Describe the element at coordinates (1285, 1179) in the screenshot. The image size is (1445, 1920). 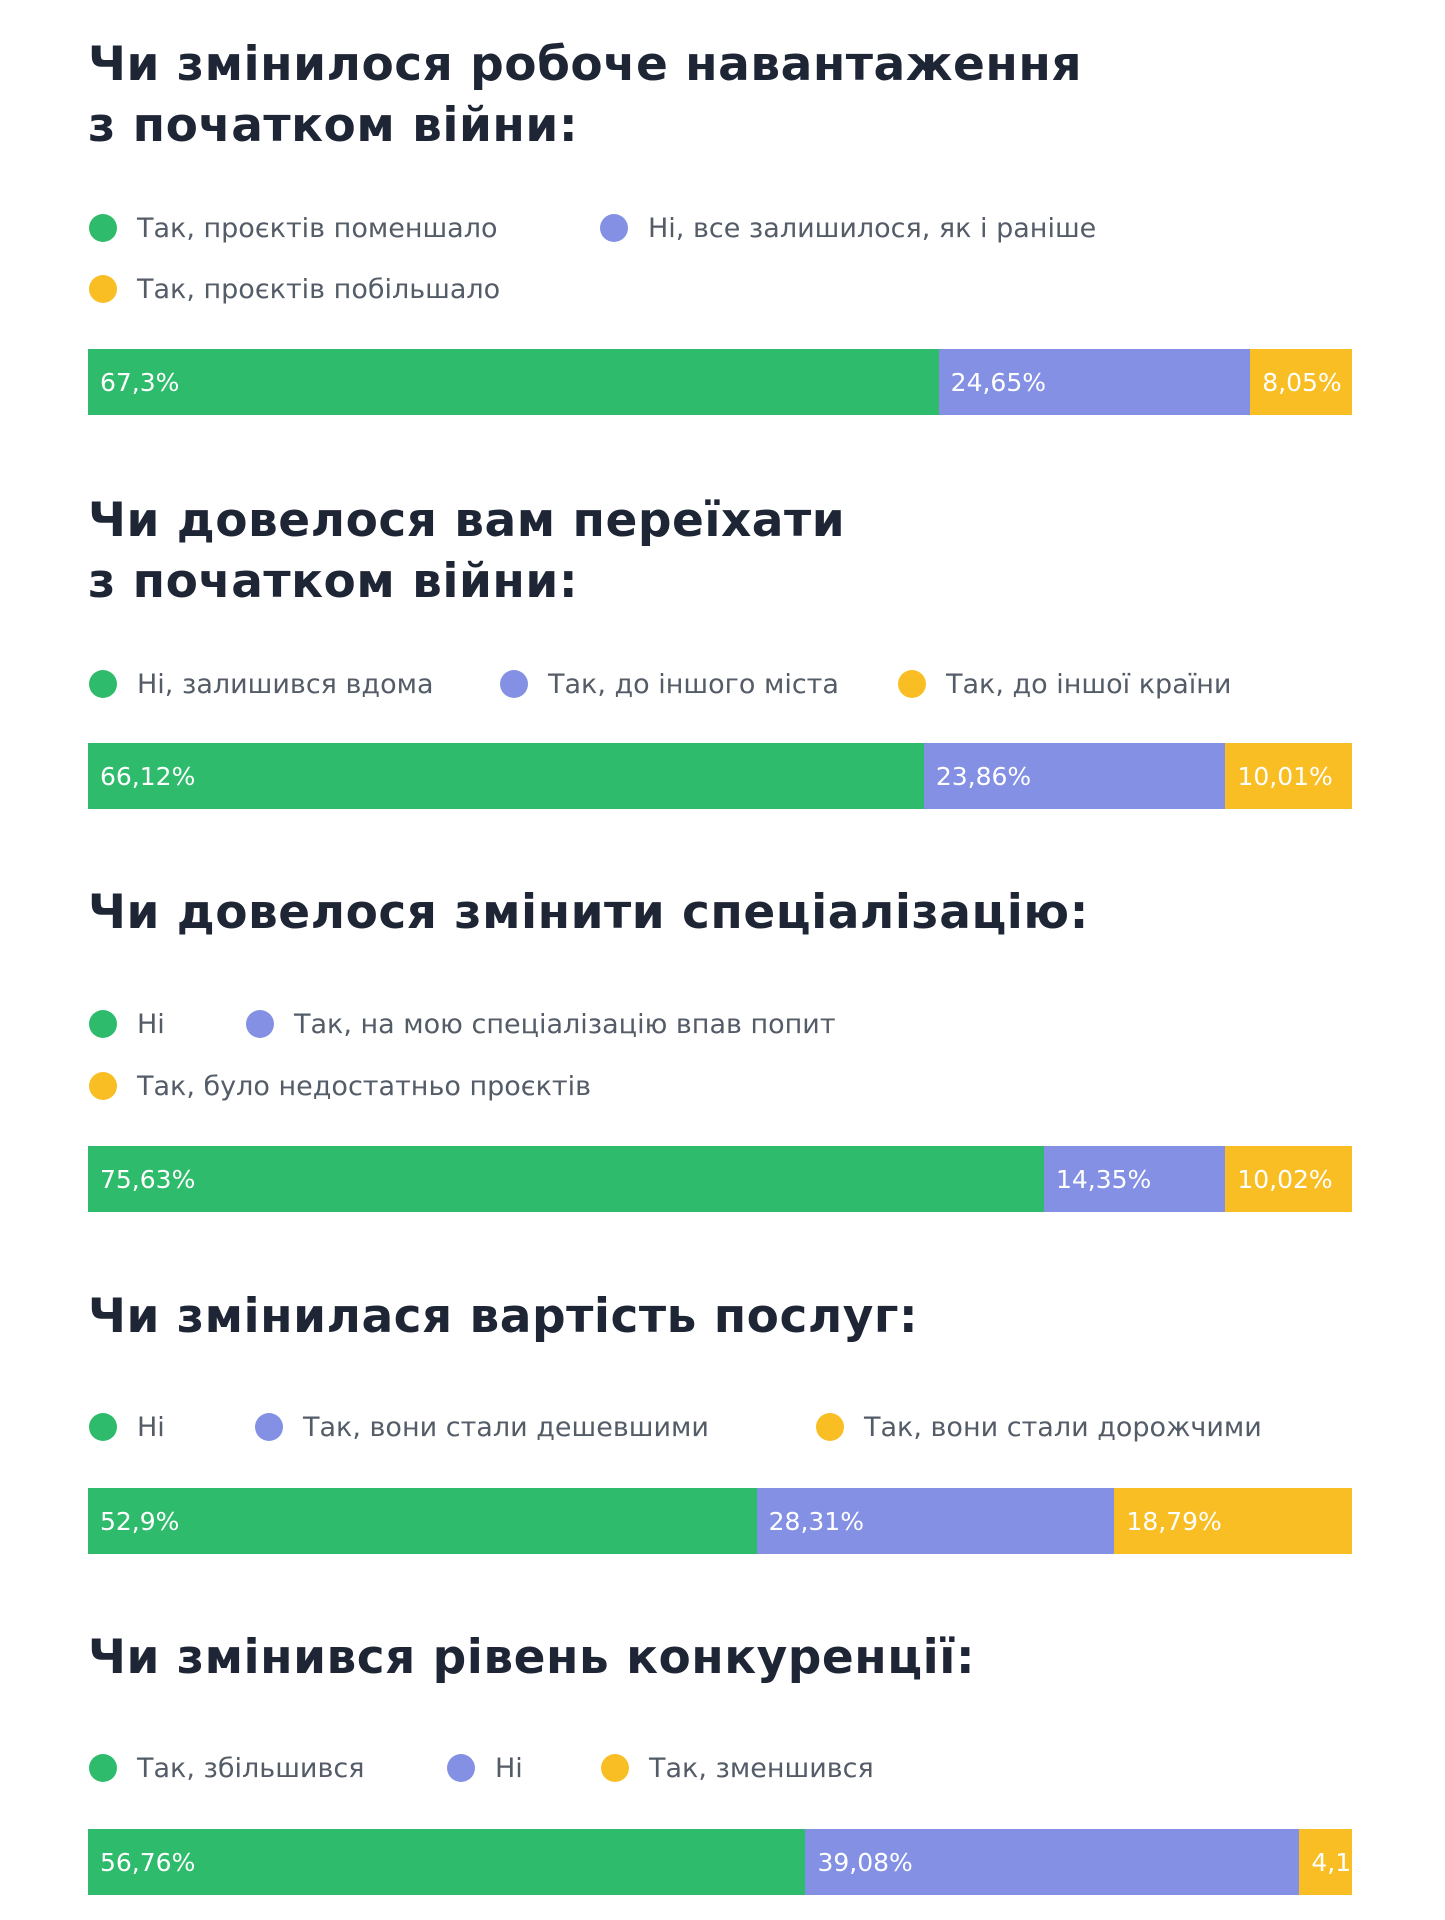
I see `bar-value-label: 10,02%` at that location.